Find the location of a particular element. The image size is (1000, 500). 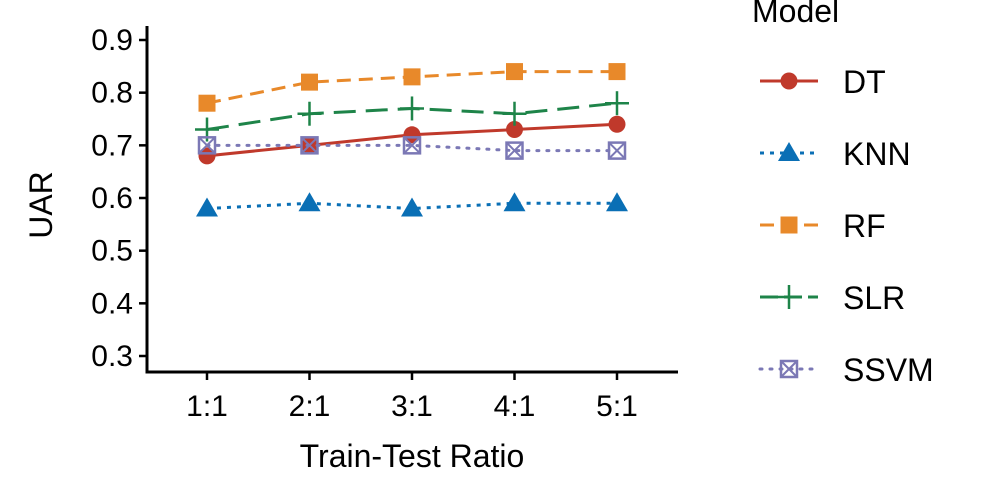

series-line-knn is located at coordinates (411, 206).